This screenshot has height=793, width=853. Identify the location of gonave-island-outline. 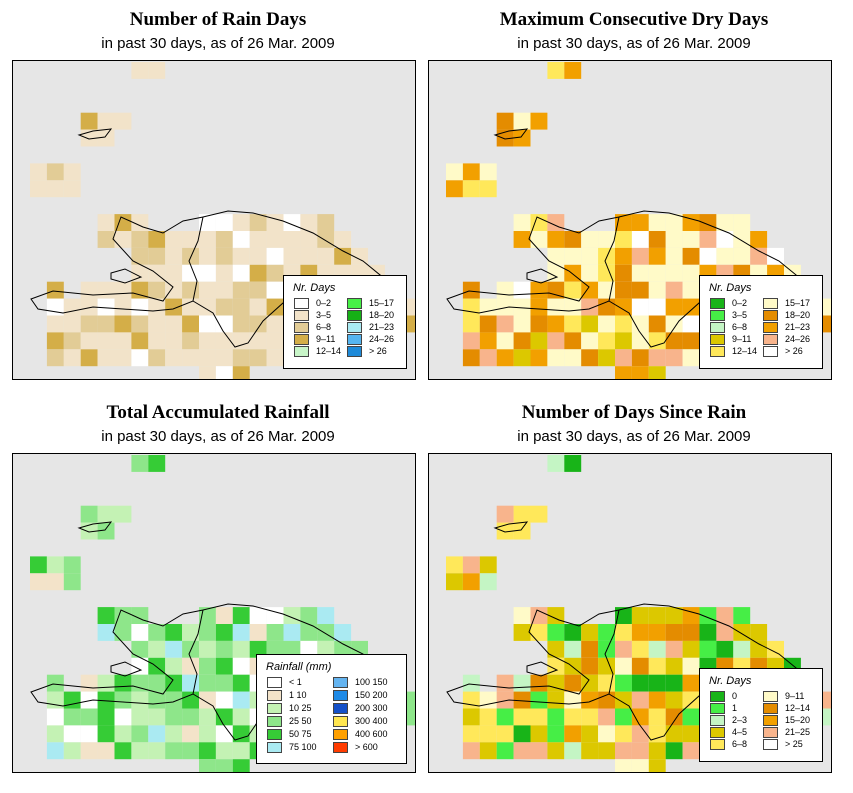
(126, 669).